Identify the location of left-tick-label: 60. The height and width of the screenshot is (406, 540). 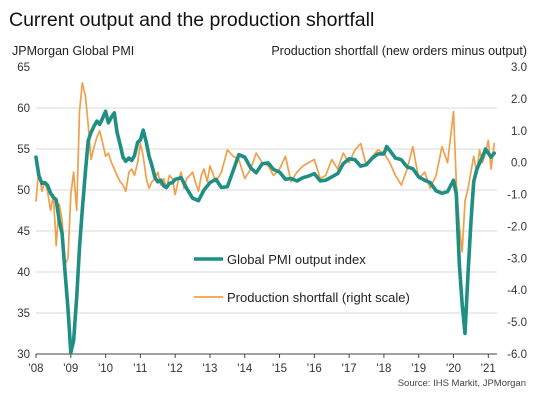
(23, 109).